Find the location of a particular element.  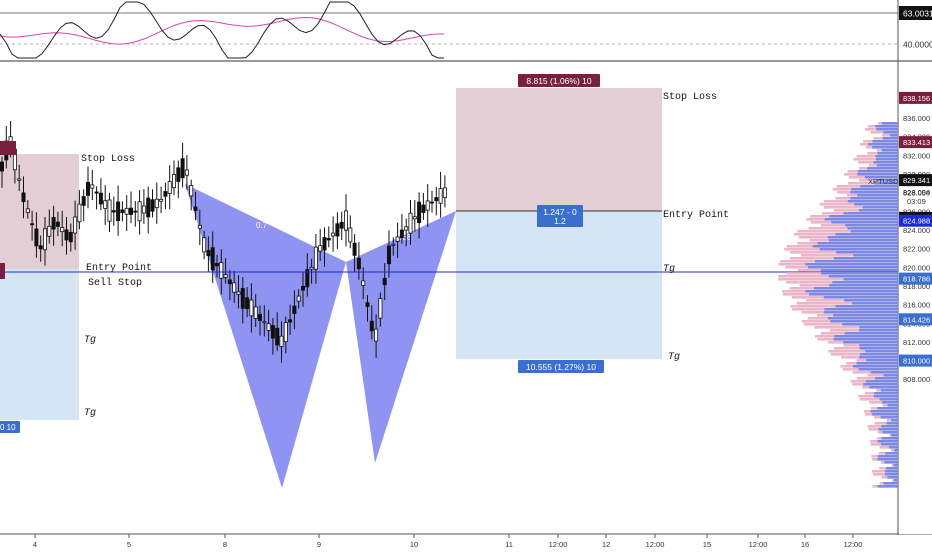

left-target-2-label: Tg is located at coordinates (90, 413).